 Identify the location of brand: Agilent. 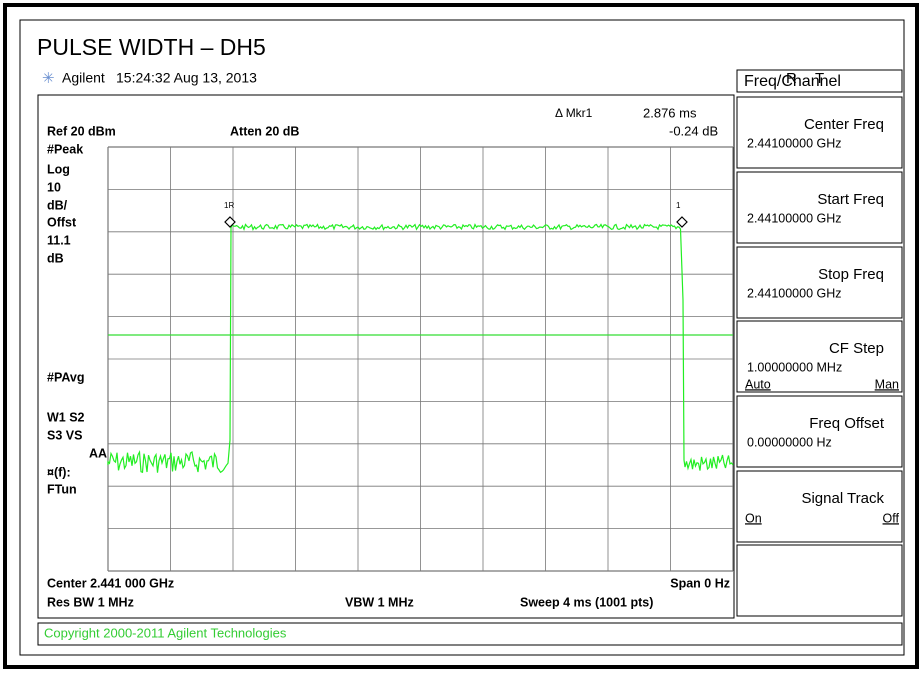
(83, 78).